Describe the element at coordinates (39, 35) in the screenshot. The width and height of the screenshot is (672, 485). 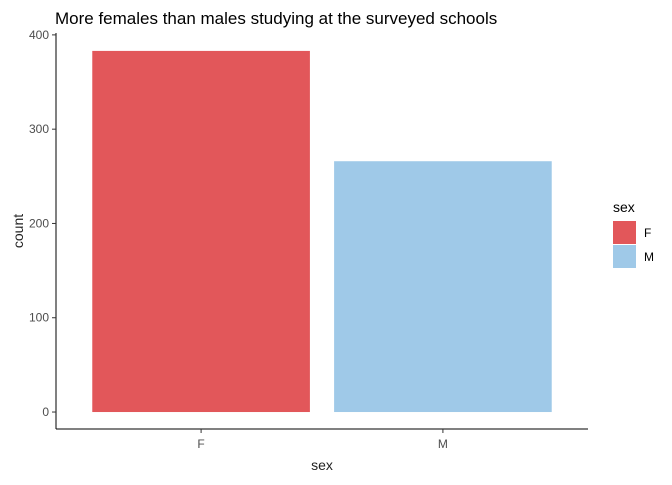
I see `y-tick-label: 400` at that location.